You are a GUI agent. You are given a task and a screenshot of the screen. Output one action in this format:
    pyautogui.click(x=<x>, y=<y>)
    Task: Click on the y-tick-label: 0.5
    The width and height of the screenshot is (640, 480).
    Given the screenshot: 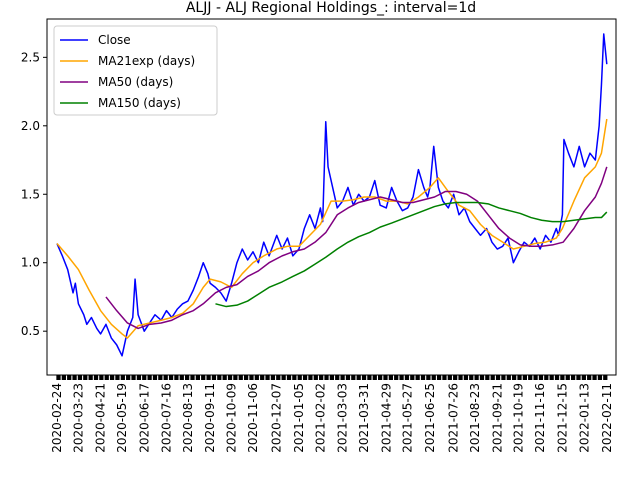 What is the action you would take?
    pyautogui.click(x=30, y=331)
    